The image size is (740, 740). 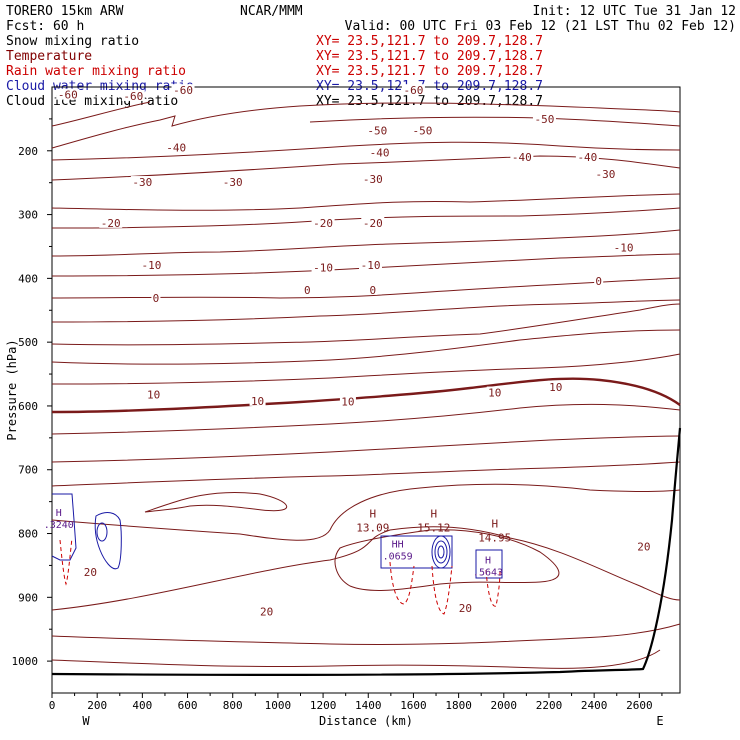 I want to click on cloud-water-west-core, so click(x=102, y=532).